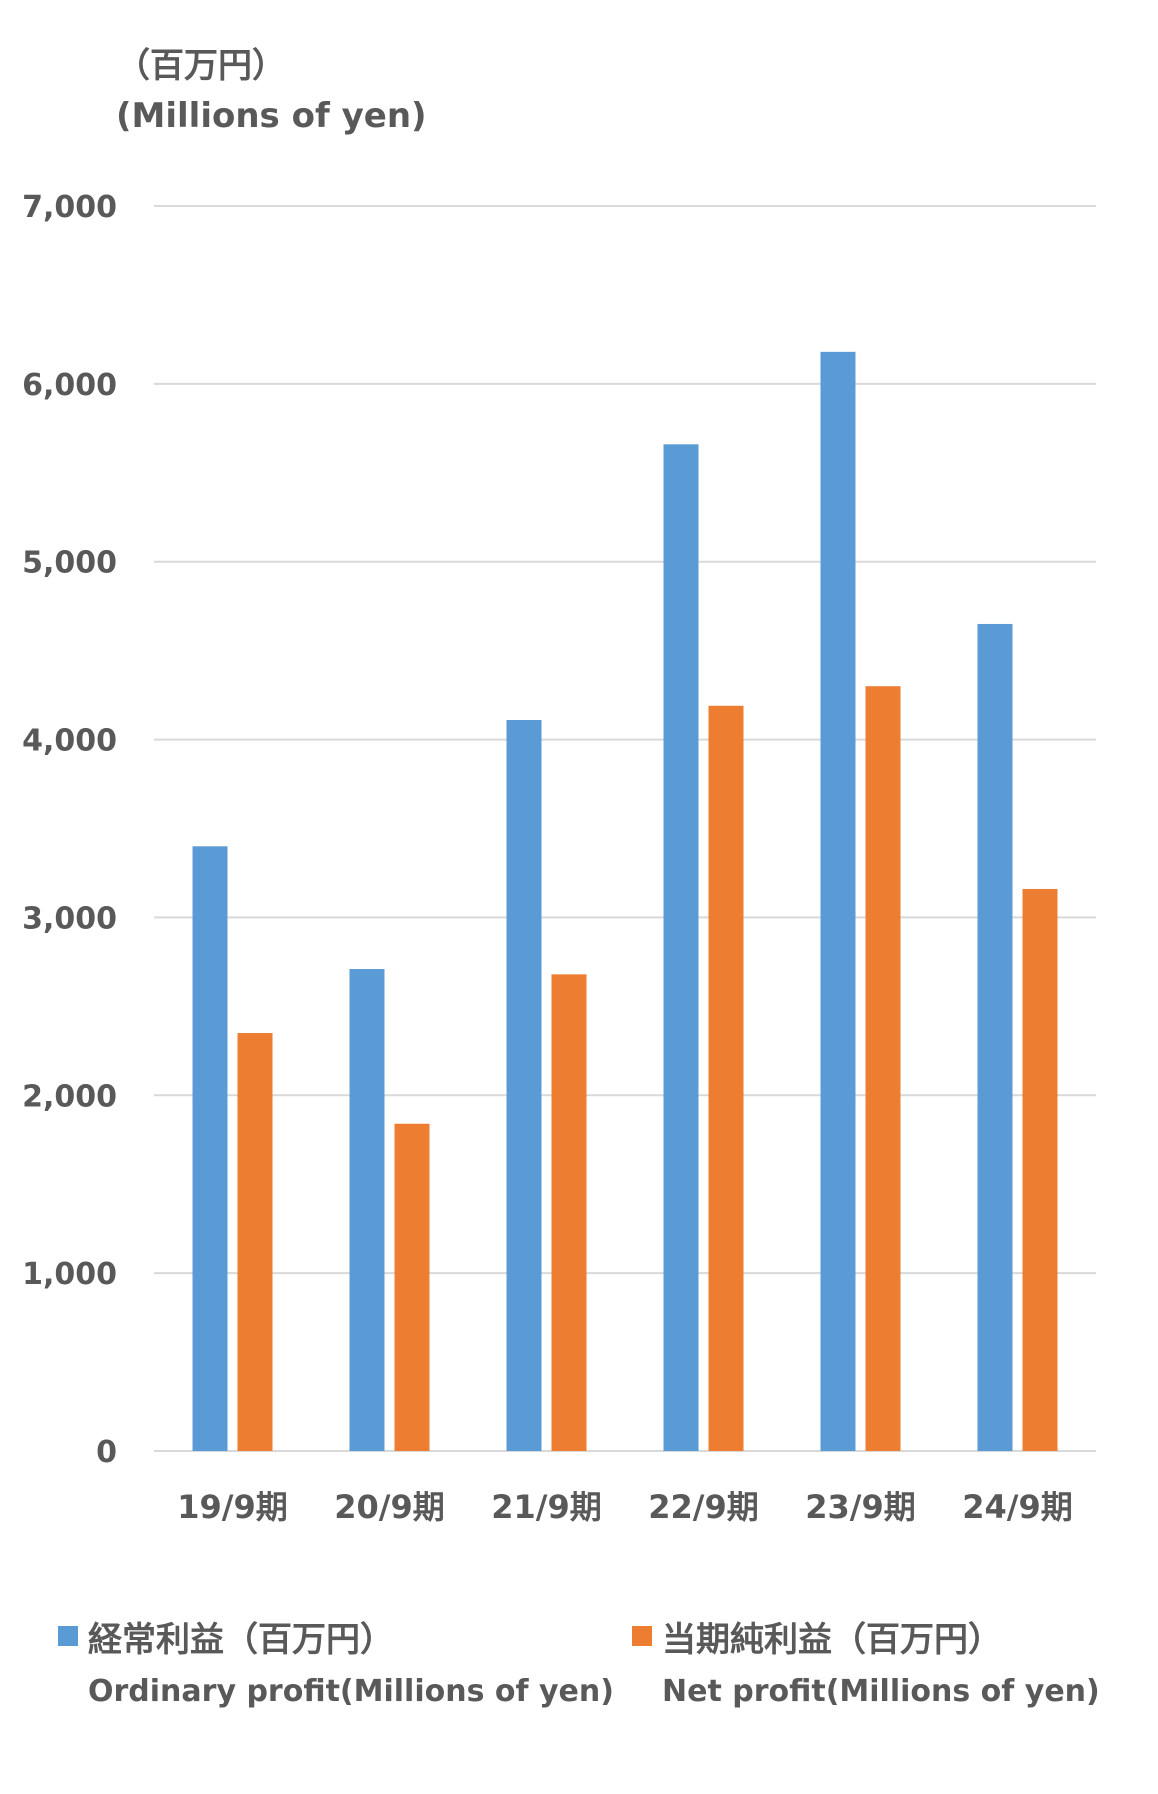  Describe the element at coordinates (232, 1507) in the screenshot. I see `x-tick-label: 19/9期` at that location.